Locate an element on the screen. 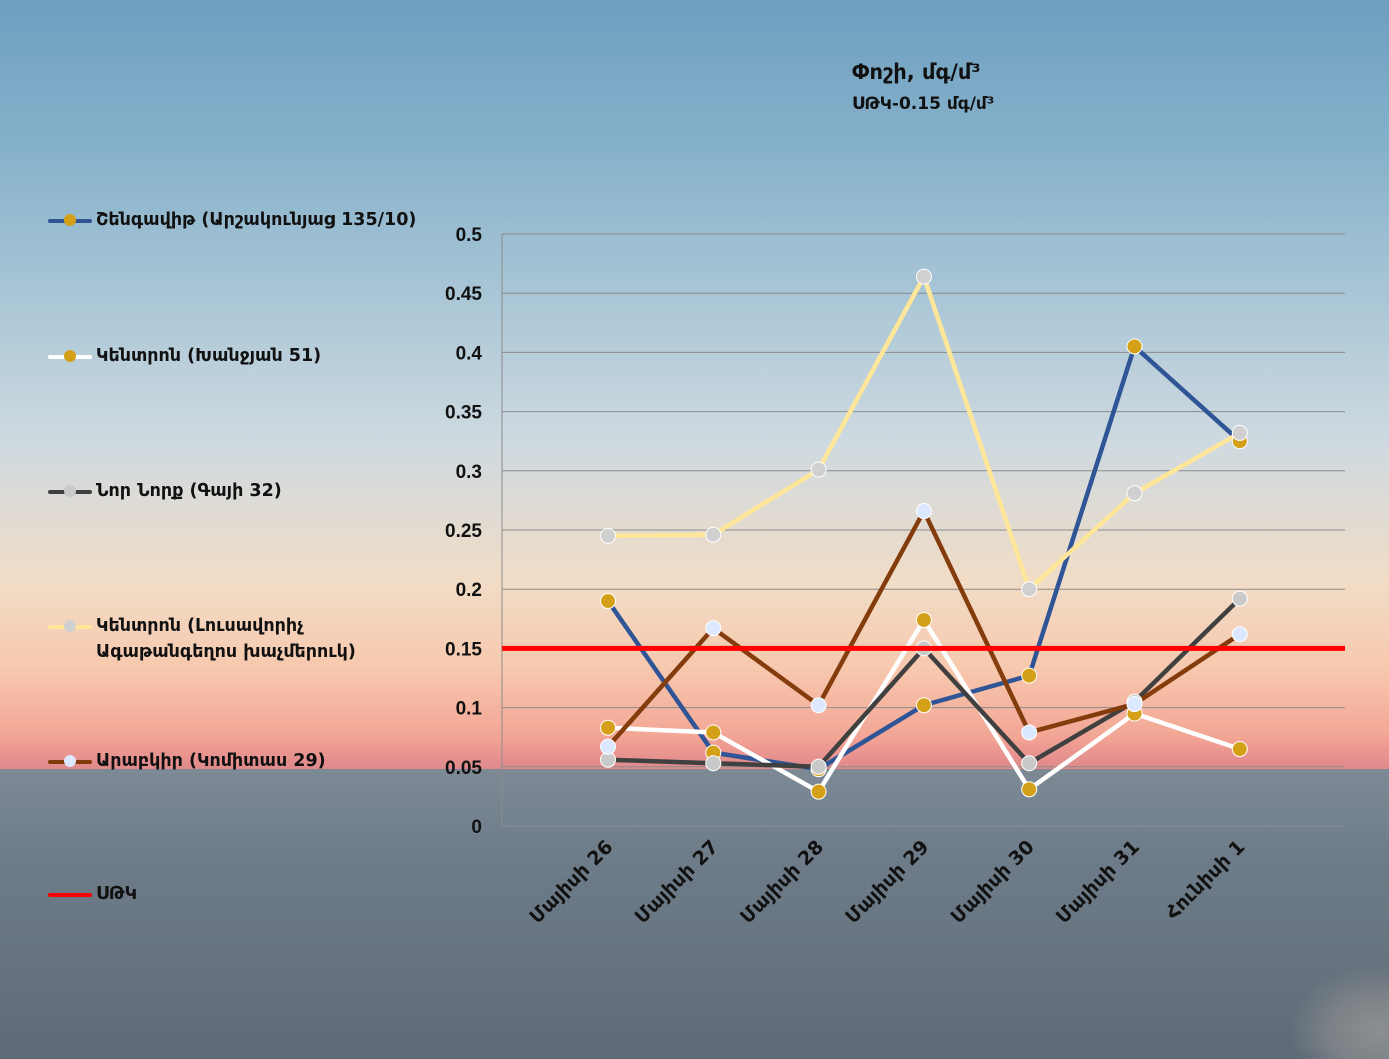 The image size is (1389, 1059). y-tick-label: 0.2 is located at coordinates (469, 590).